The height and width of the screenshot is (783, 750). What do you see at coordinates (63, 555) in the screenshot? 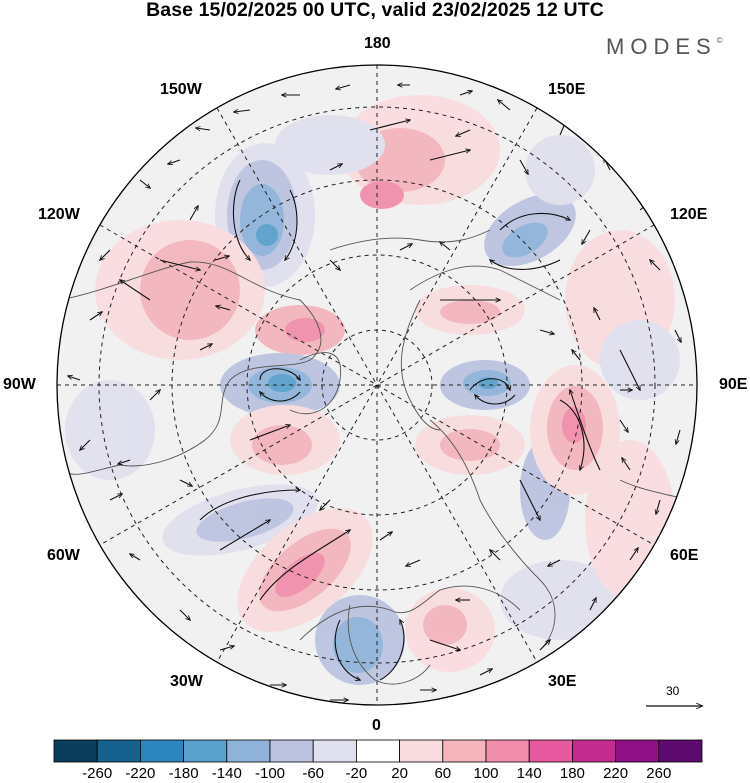
I see `lon-label-60w: 60W` at bounding box center [63, 555].